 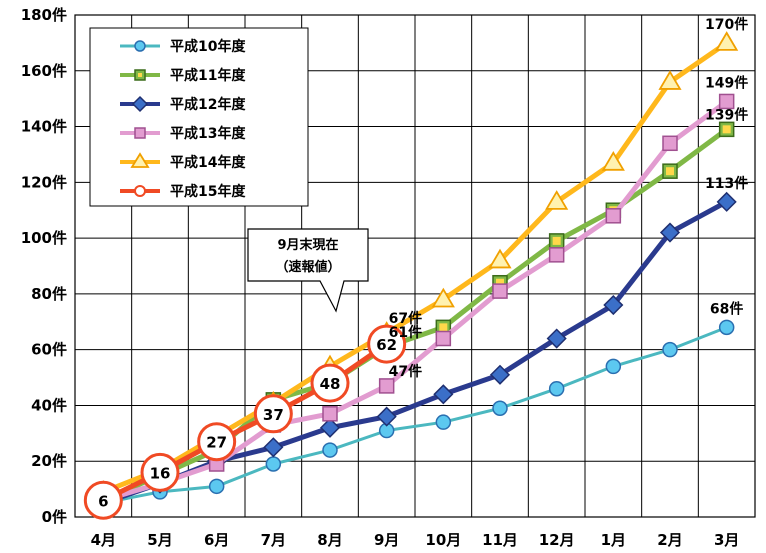 I want to click on y-tick-label: 180件, so click(x=44, y=15).